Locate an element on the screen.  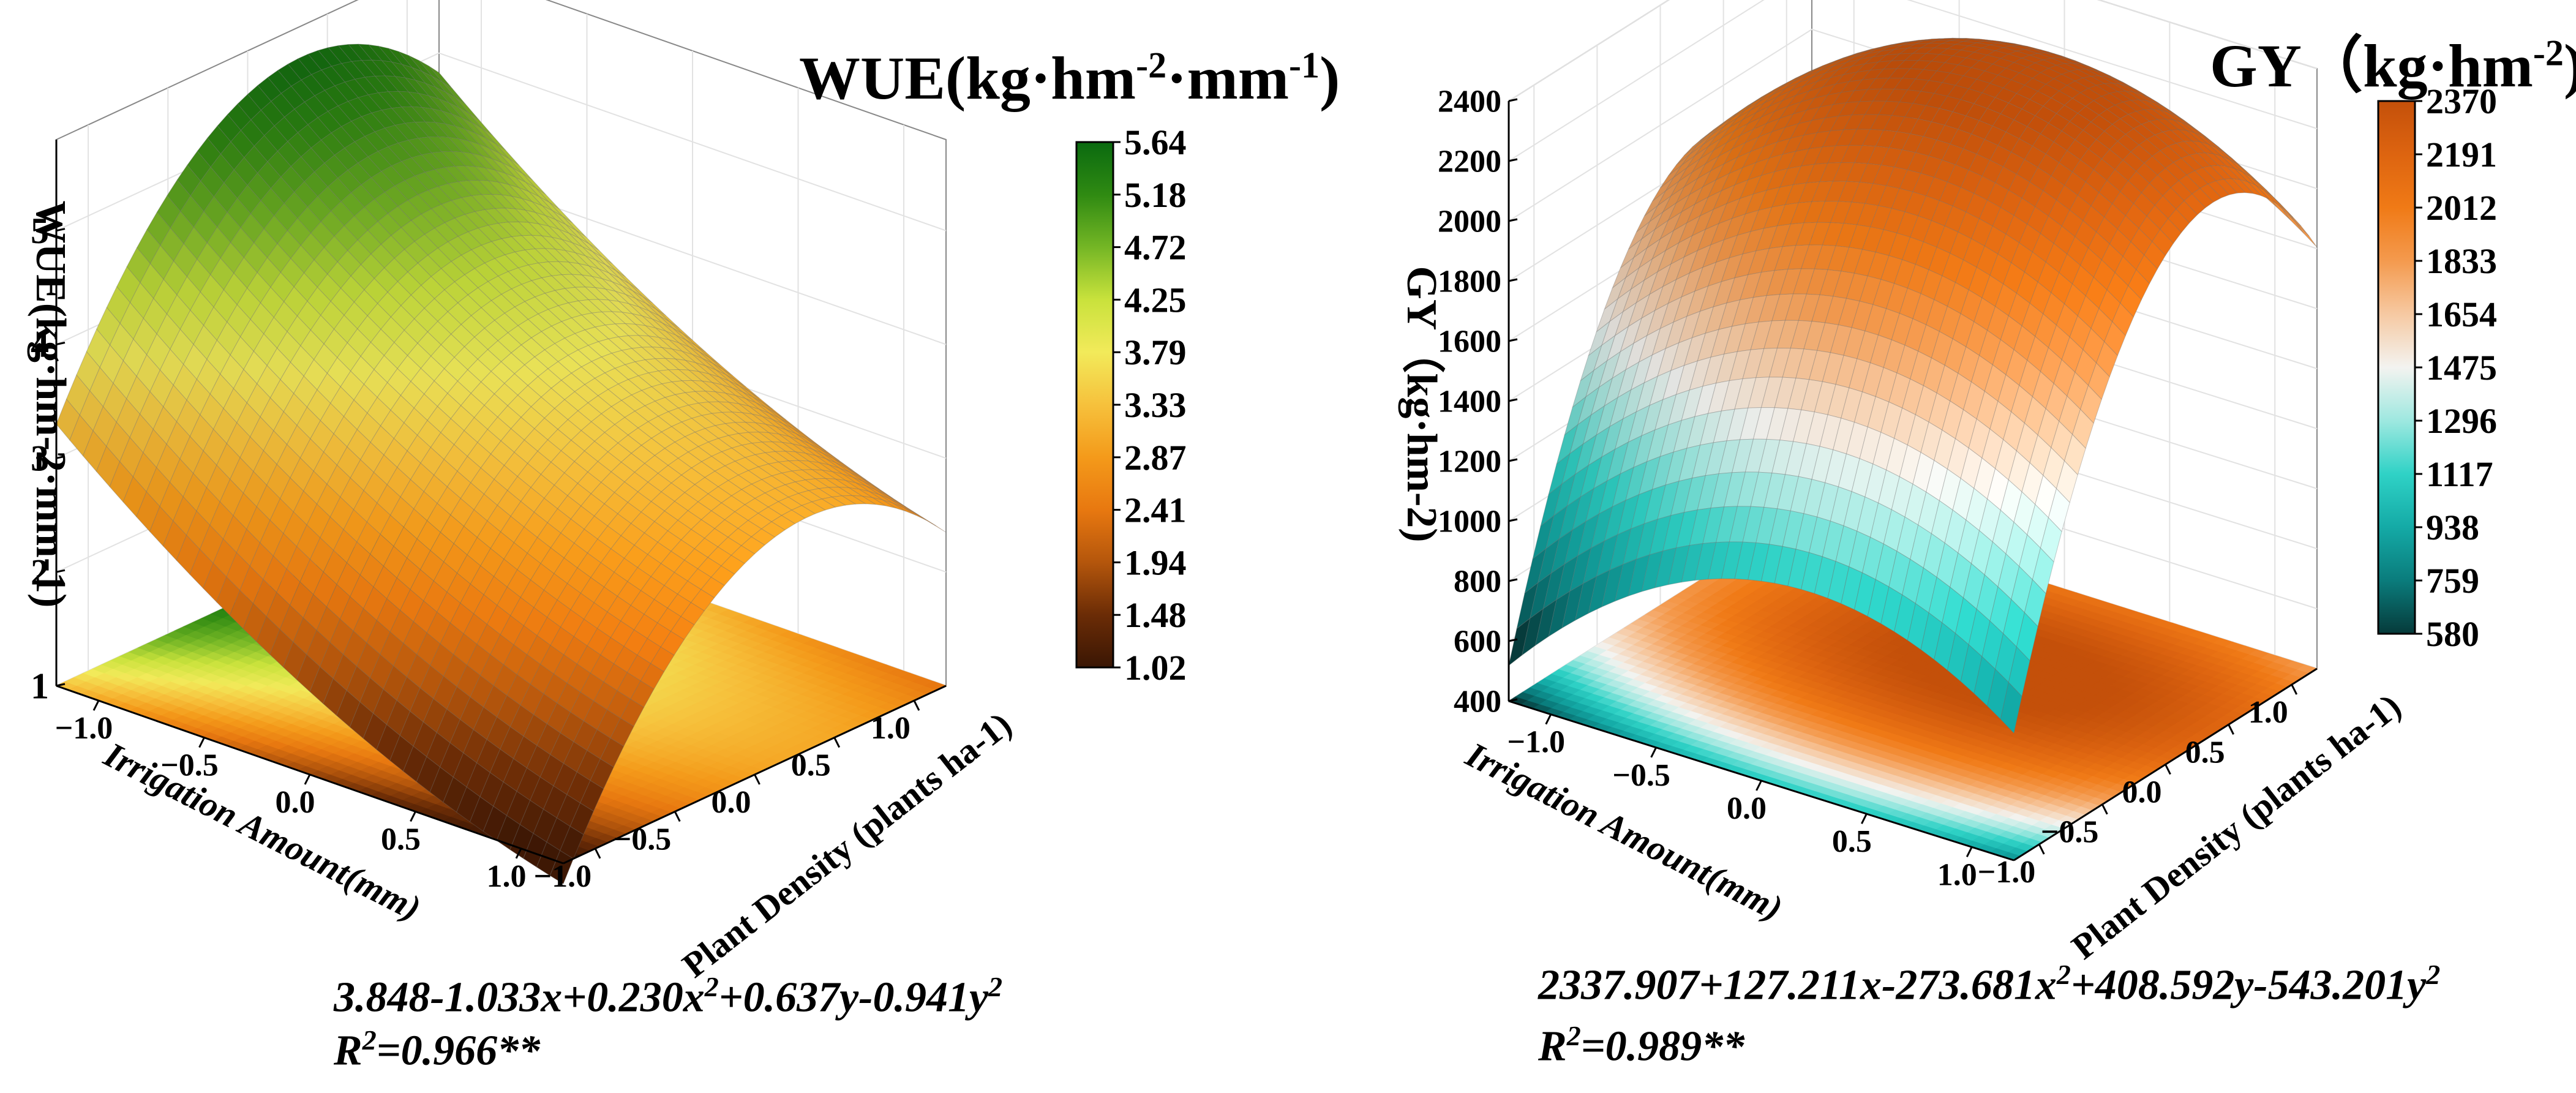
x-tick-label: 0.0 is located at coordinates (295, 802).